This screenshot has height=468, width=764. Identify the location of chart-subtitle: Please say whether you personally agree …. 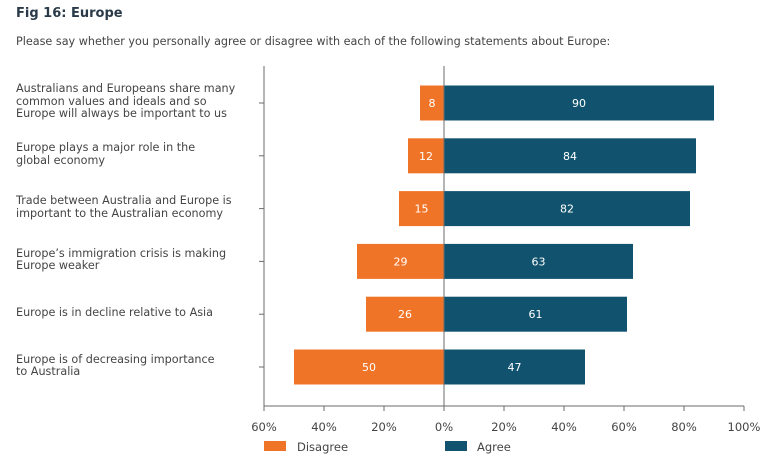
(313, 41).